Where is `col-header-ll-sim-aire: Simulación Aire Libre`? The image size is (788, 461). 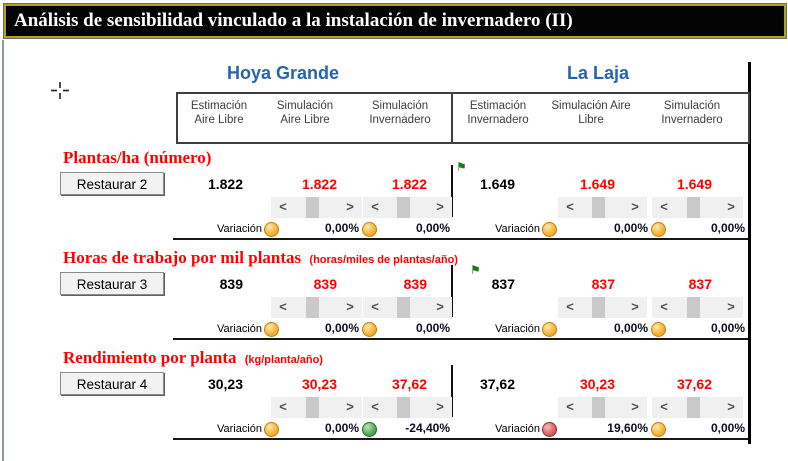
col-header-ll-sim-aire: Simulación Aire Libre is located at coordinates (591, 113).